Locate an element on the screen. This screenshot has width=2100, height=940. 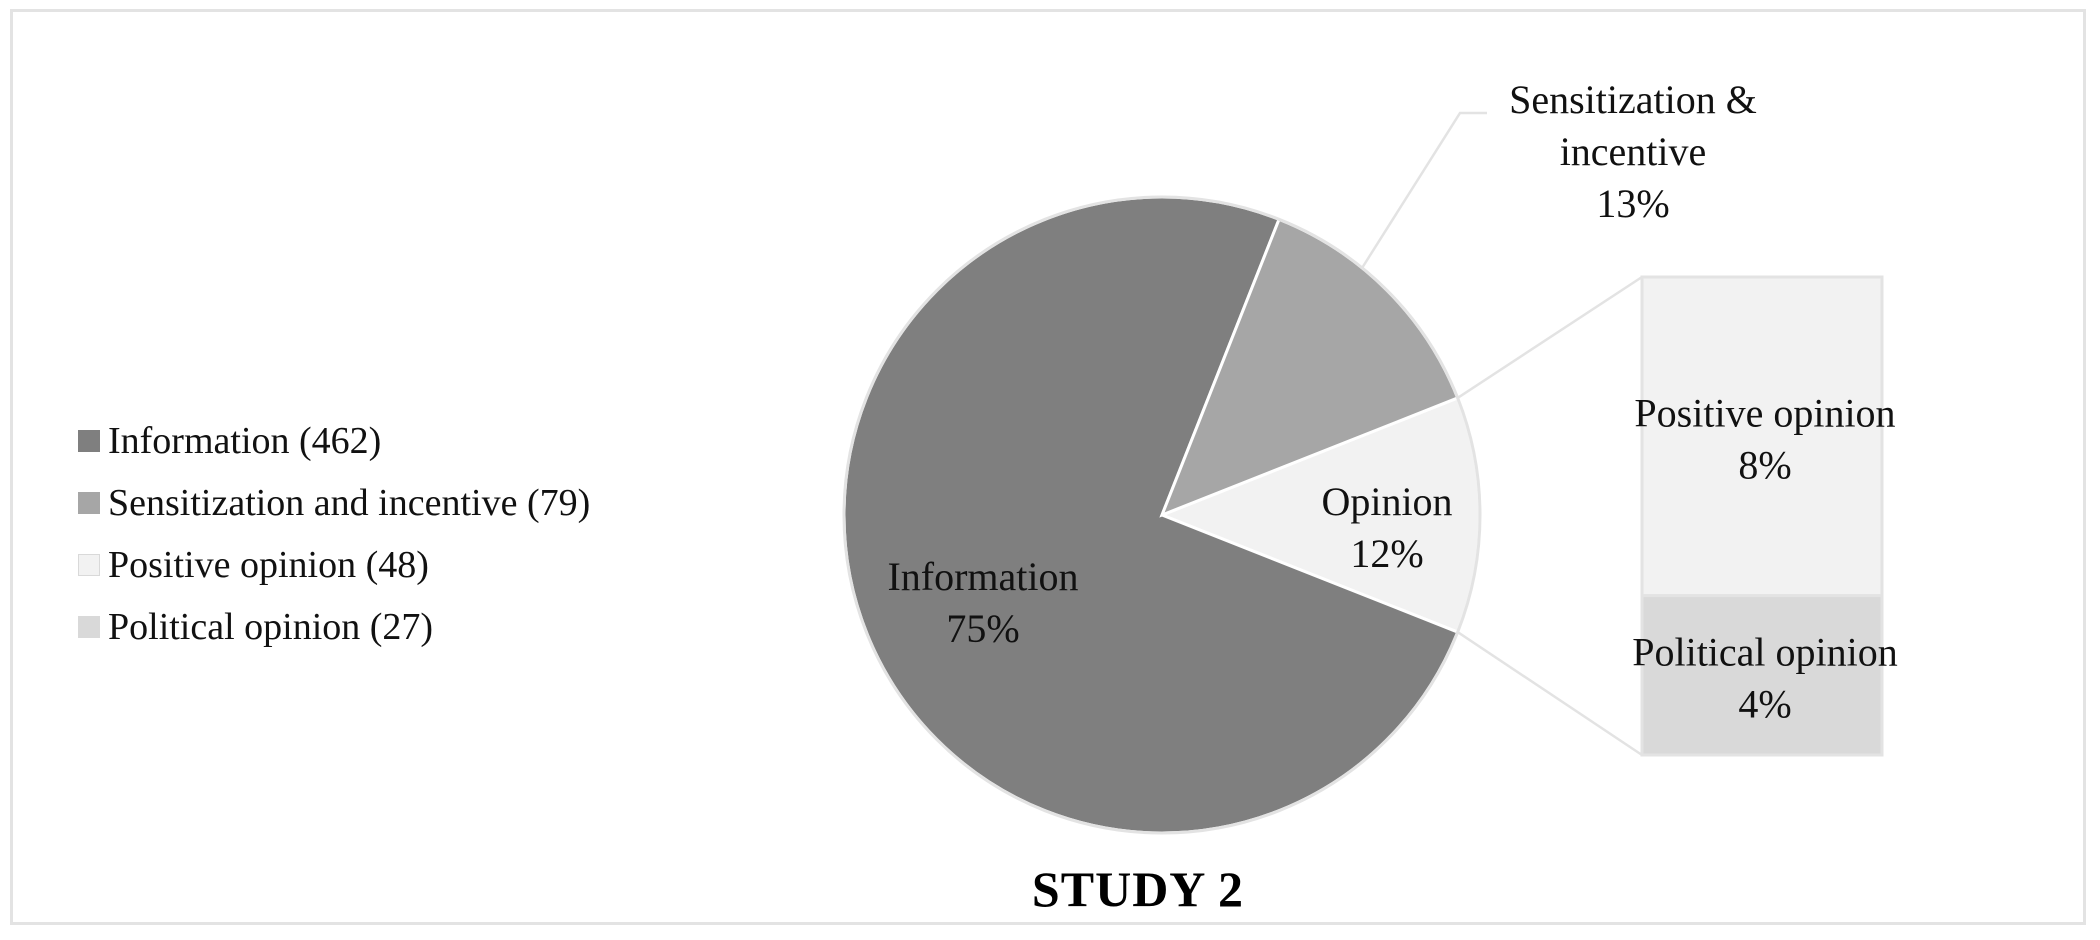
data-label-opinion: Opinion 12% is located at coordinates (1386, 527).